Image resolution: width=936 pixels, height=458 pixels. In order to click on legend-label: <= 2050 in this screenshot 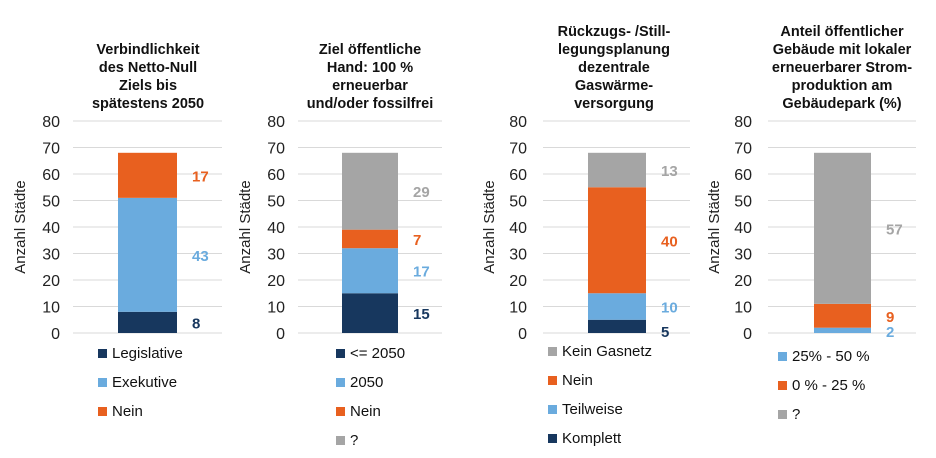, I will do `click(377, 353)`.